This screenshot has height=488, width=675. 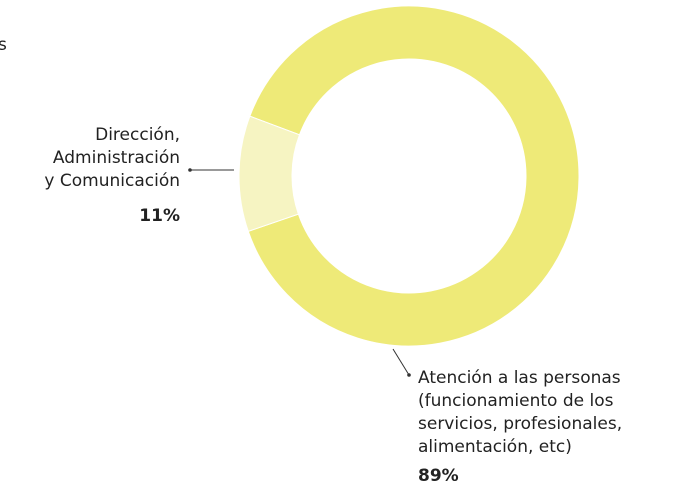 What do you see at coordinates (401, 362) in the screenshot?
I see `leader-line` at bounding box center [401, 362].